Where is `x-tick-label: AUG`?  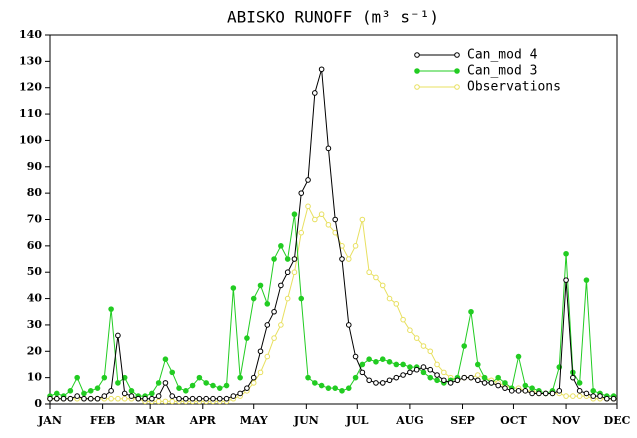
x-tick-label: AUG is located at coordinates (409, 420).